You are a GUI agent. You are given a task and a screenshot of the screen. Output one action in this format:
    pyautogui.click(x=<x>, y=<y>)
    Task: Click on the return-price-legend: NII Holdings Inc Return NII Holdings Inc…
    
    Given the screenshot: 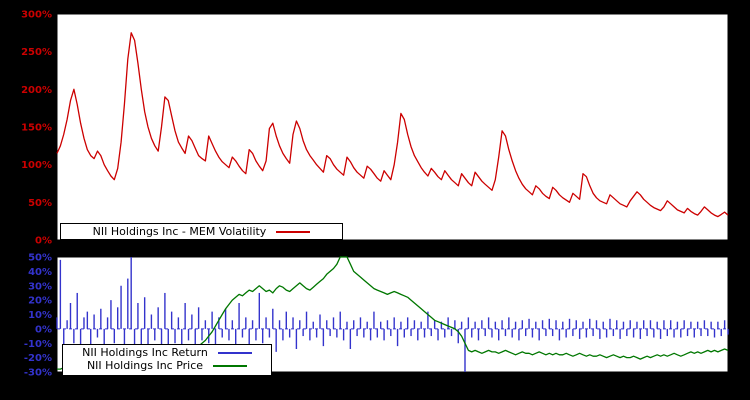 What is the action you would take?
    pyautogui.click(x=167, y=360)
    